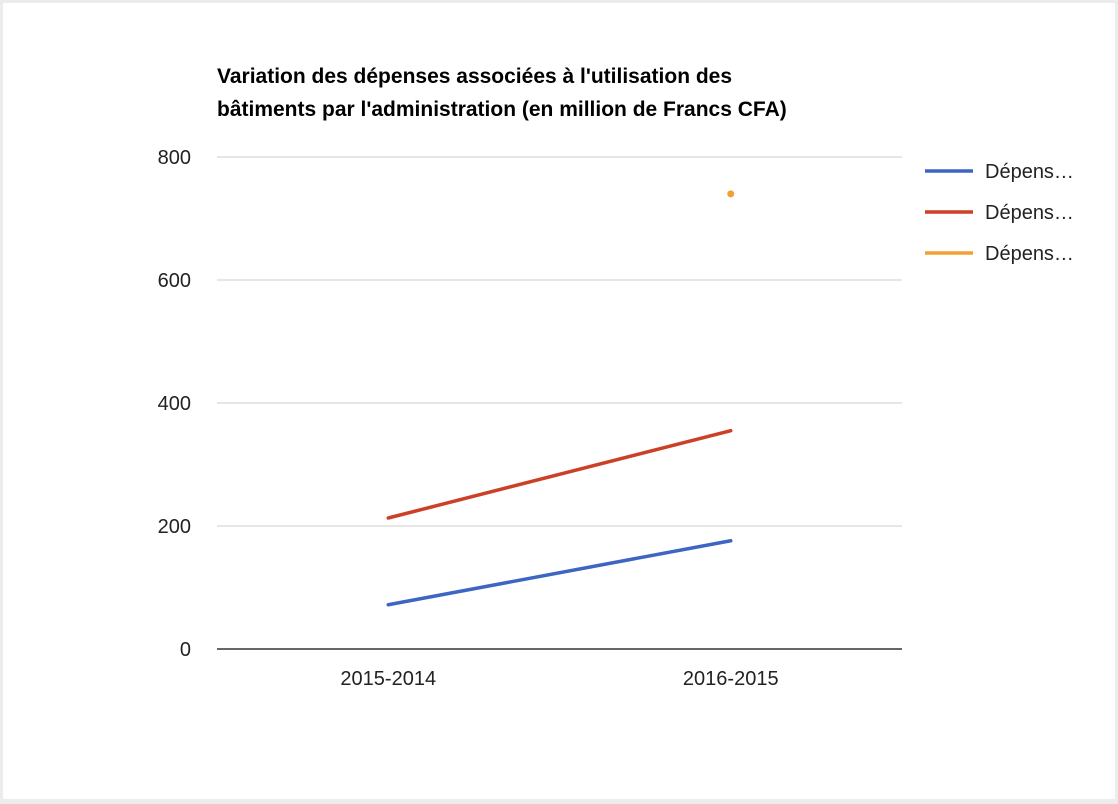  Describe the element at coordinates (174, 527) in the screenshot. I see `y-tick-label: 200` at that location.